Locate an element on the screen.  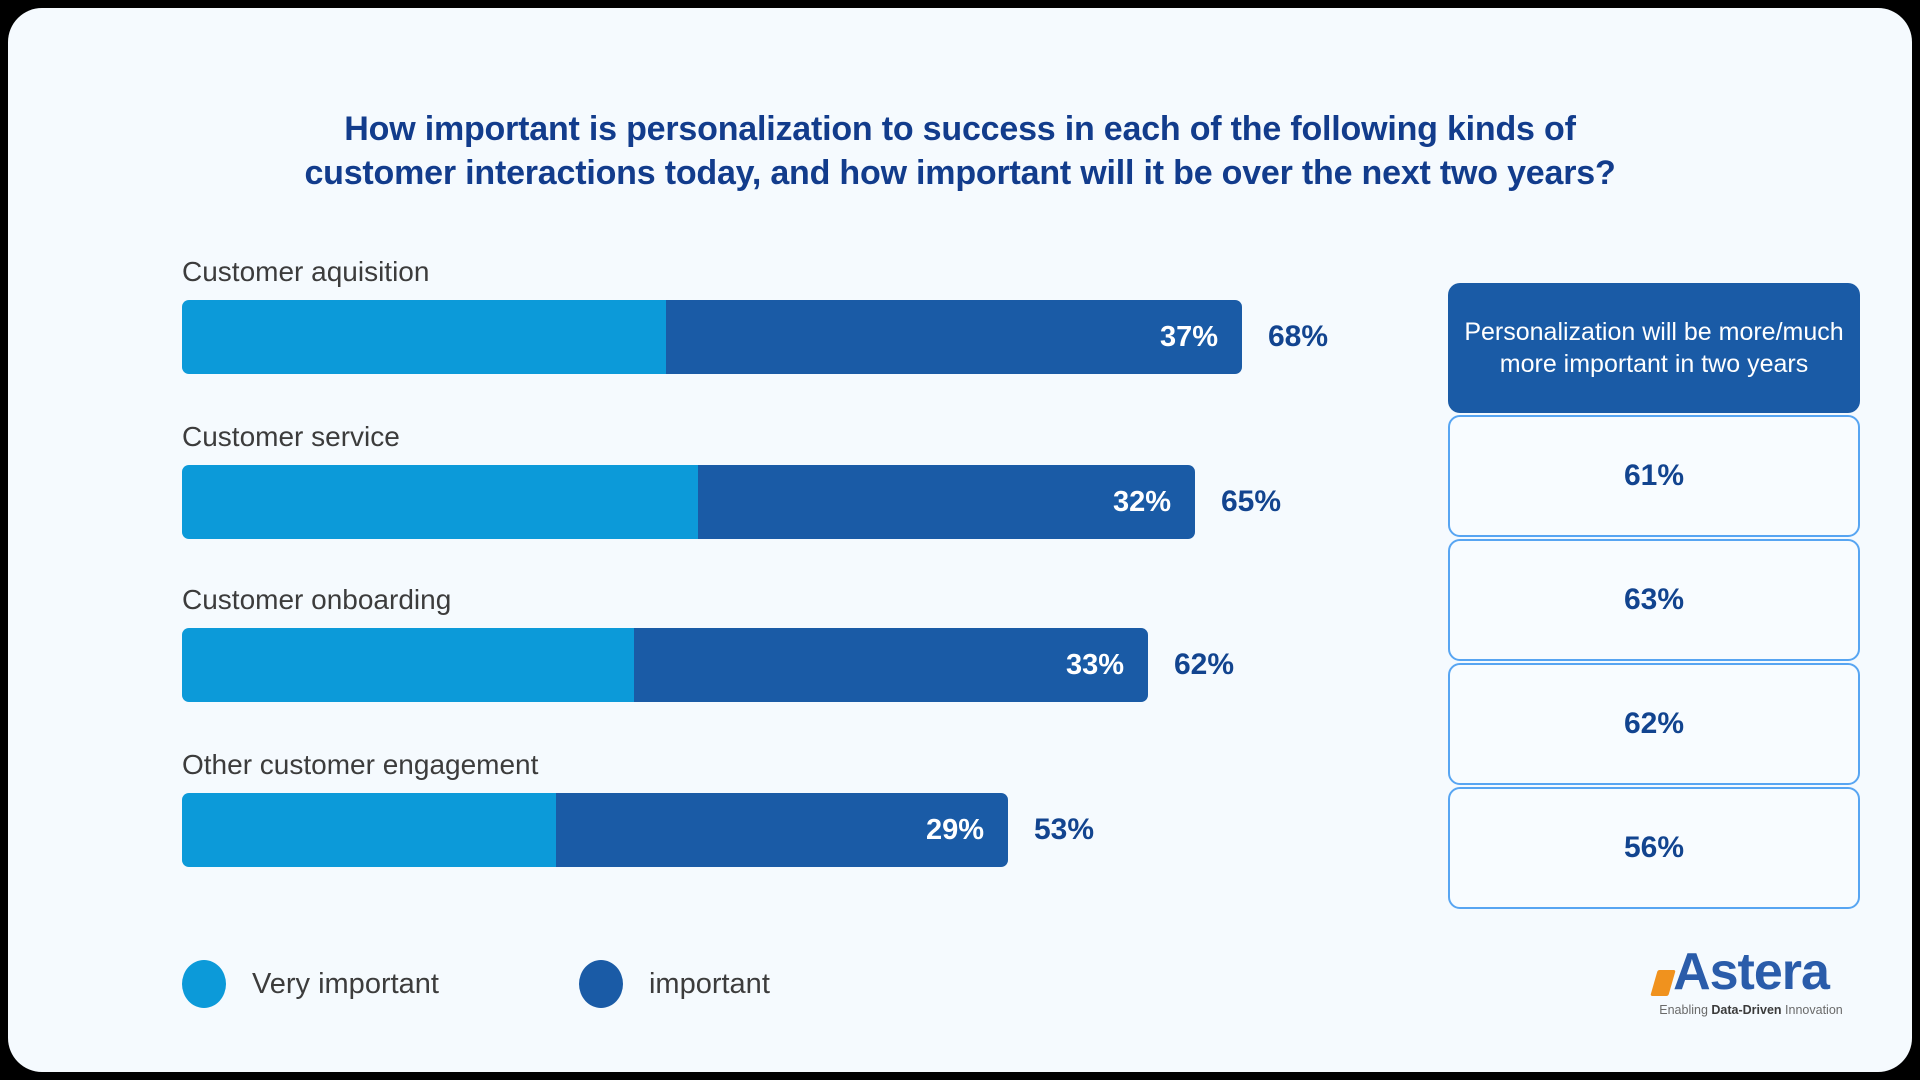
stacked-bar: 29% is located at coordinates (595, 830).